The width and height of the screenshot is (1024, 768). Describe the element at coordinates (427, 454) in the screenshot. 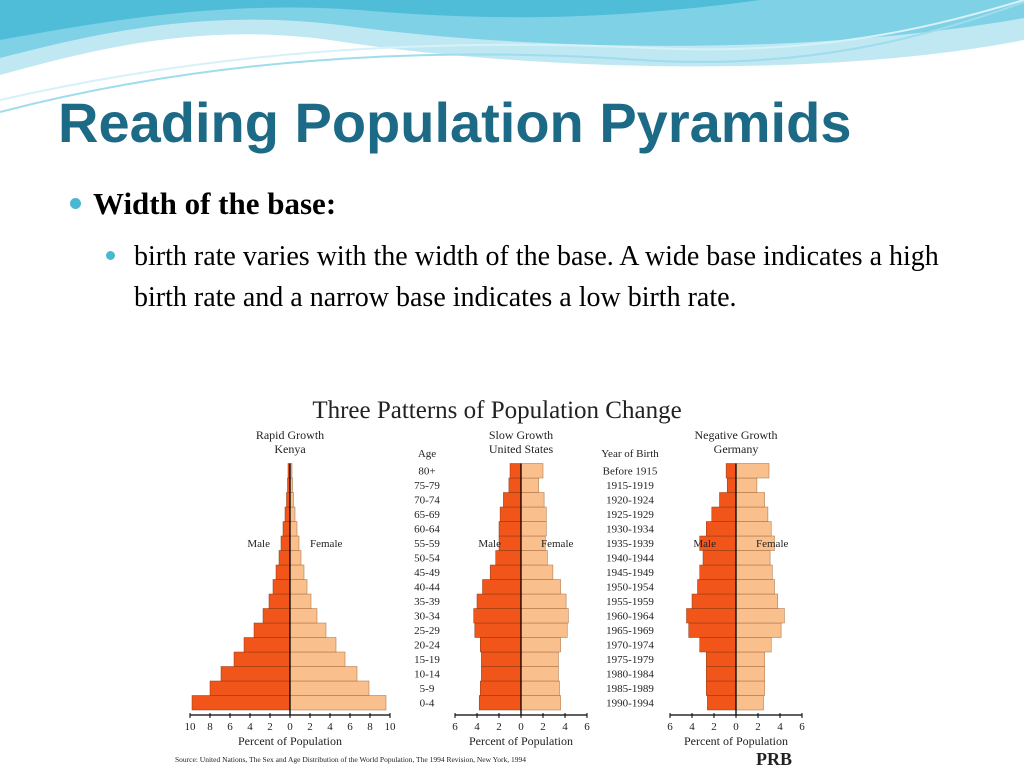

I see `age-column-header: Age` at that location.